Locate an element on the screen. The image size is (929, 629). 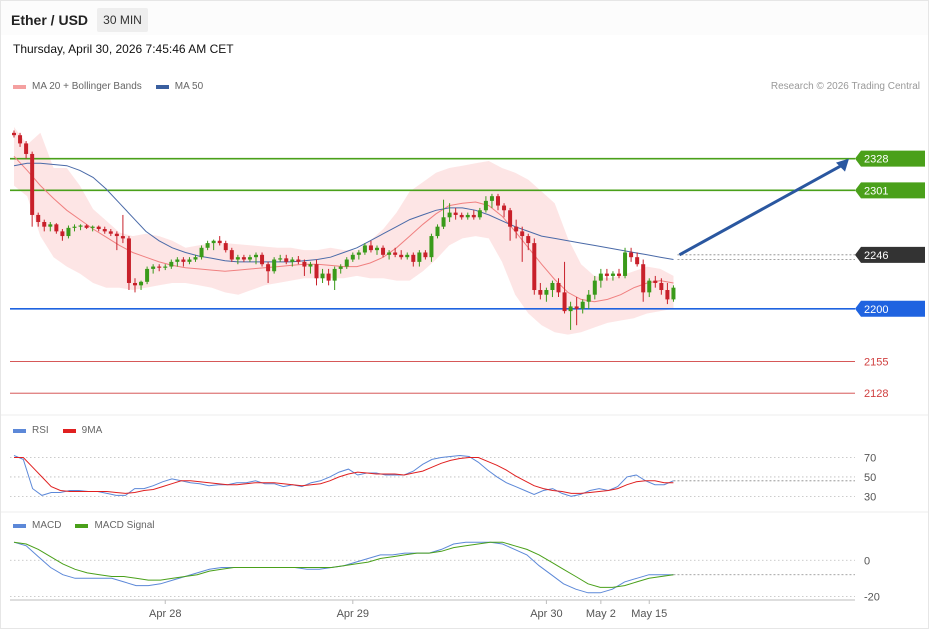
macd-legend: MACD MACD Signal is located at coordinates (90, 525).